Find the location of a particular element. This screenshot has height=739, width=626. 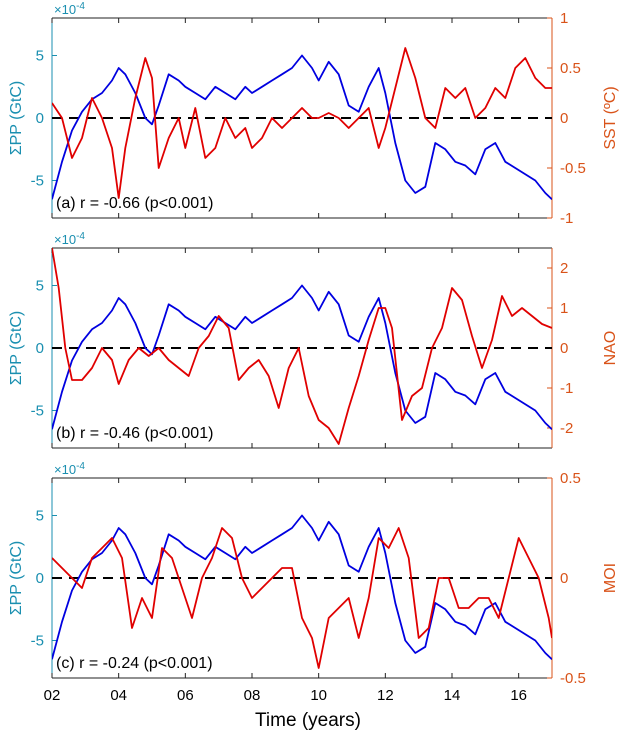

right-axis-label: SST (ºC) is located at coordinates (610, 117).